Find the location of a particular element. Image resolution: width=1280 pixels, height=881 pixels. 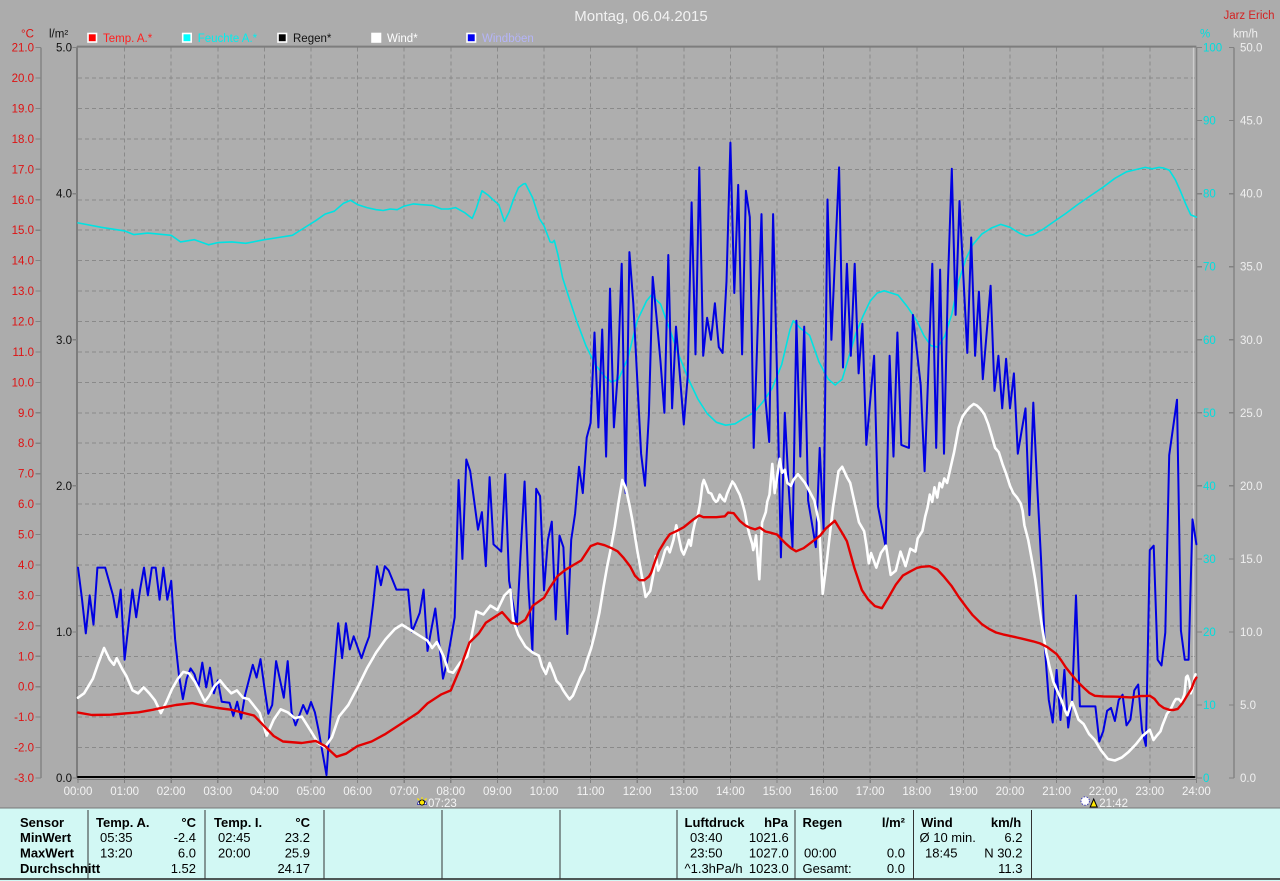

svg-text: 16:00 is located at coordinates (823, 792).